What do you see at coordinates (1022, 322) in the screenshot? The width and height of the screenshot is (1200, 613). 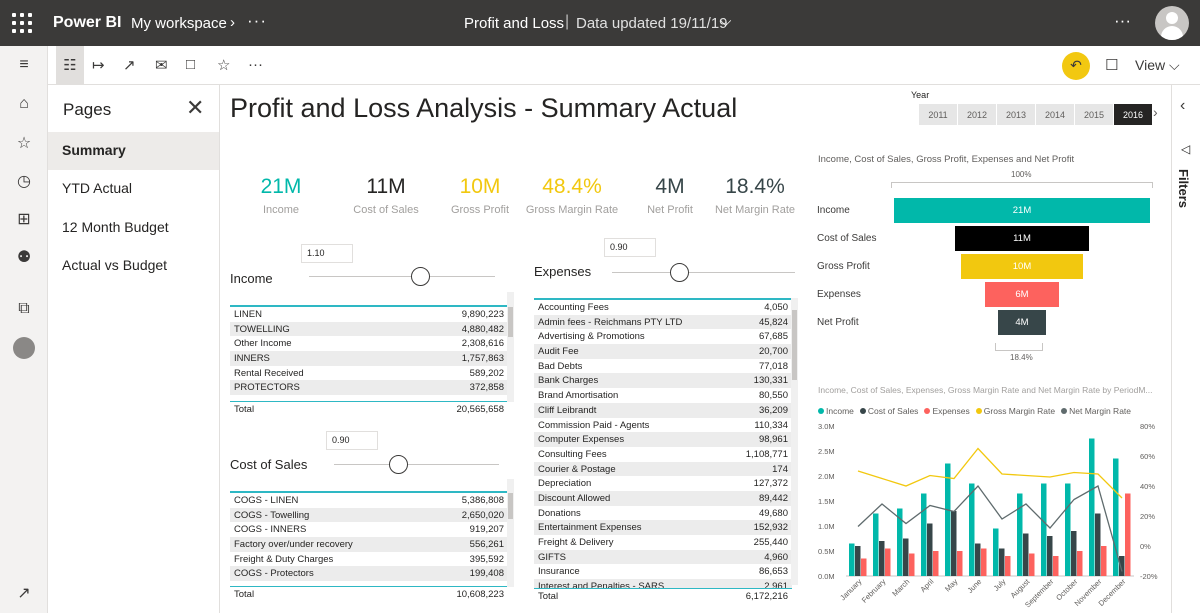 I see `funnel-bar: 4M` at bounding box center [1022, 322].